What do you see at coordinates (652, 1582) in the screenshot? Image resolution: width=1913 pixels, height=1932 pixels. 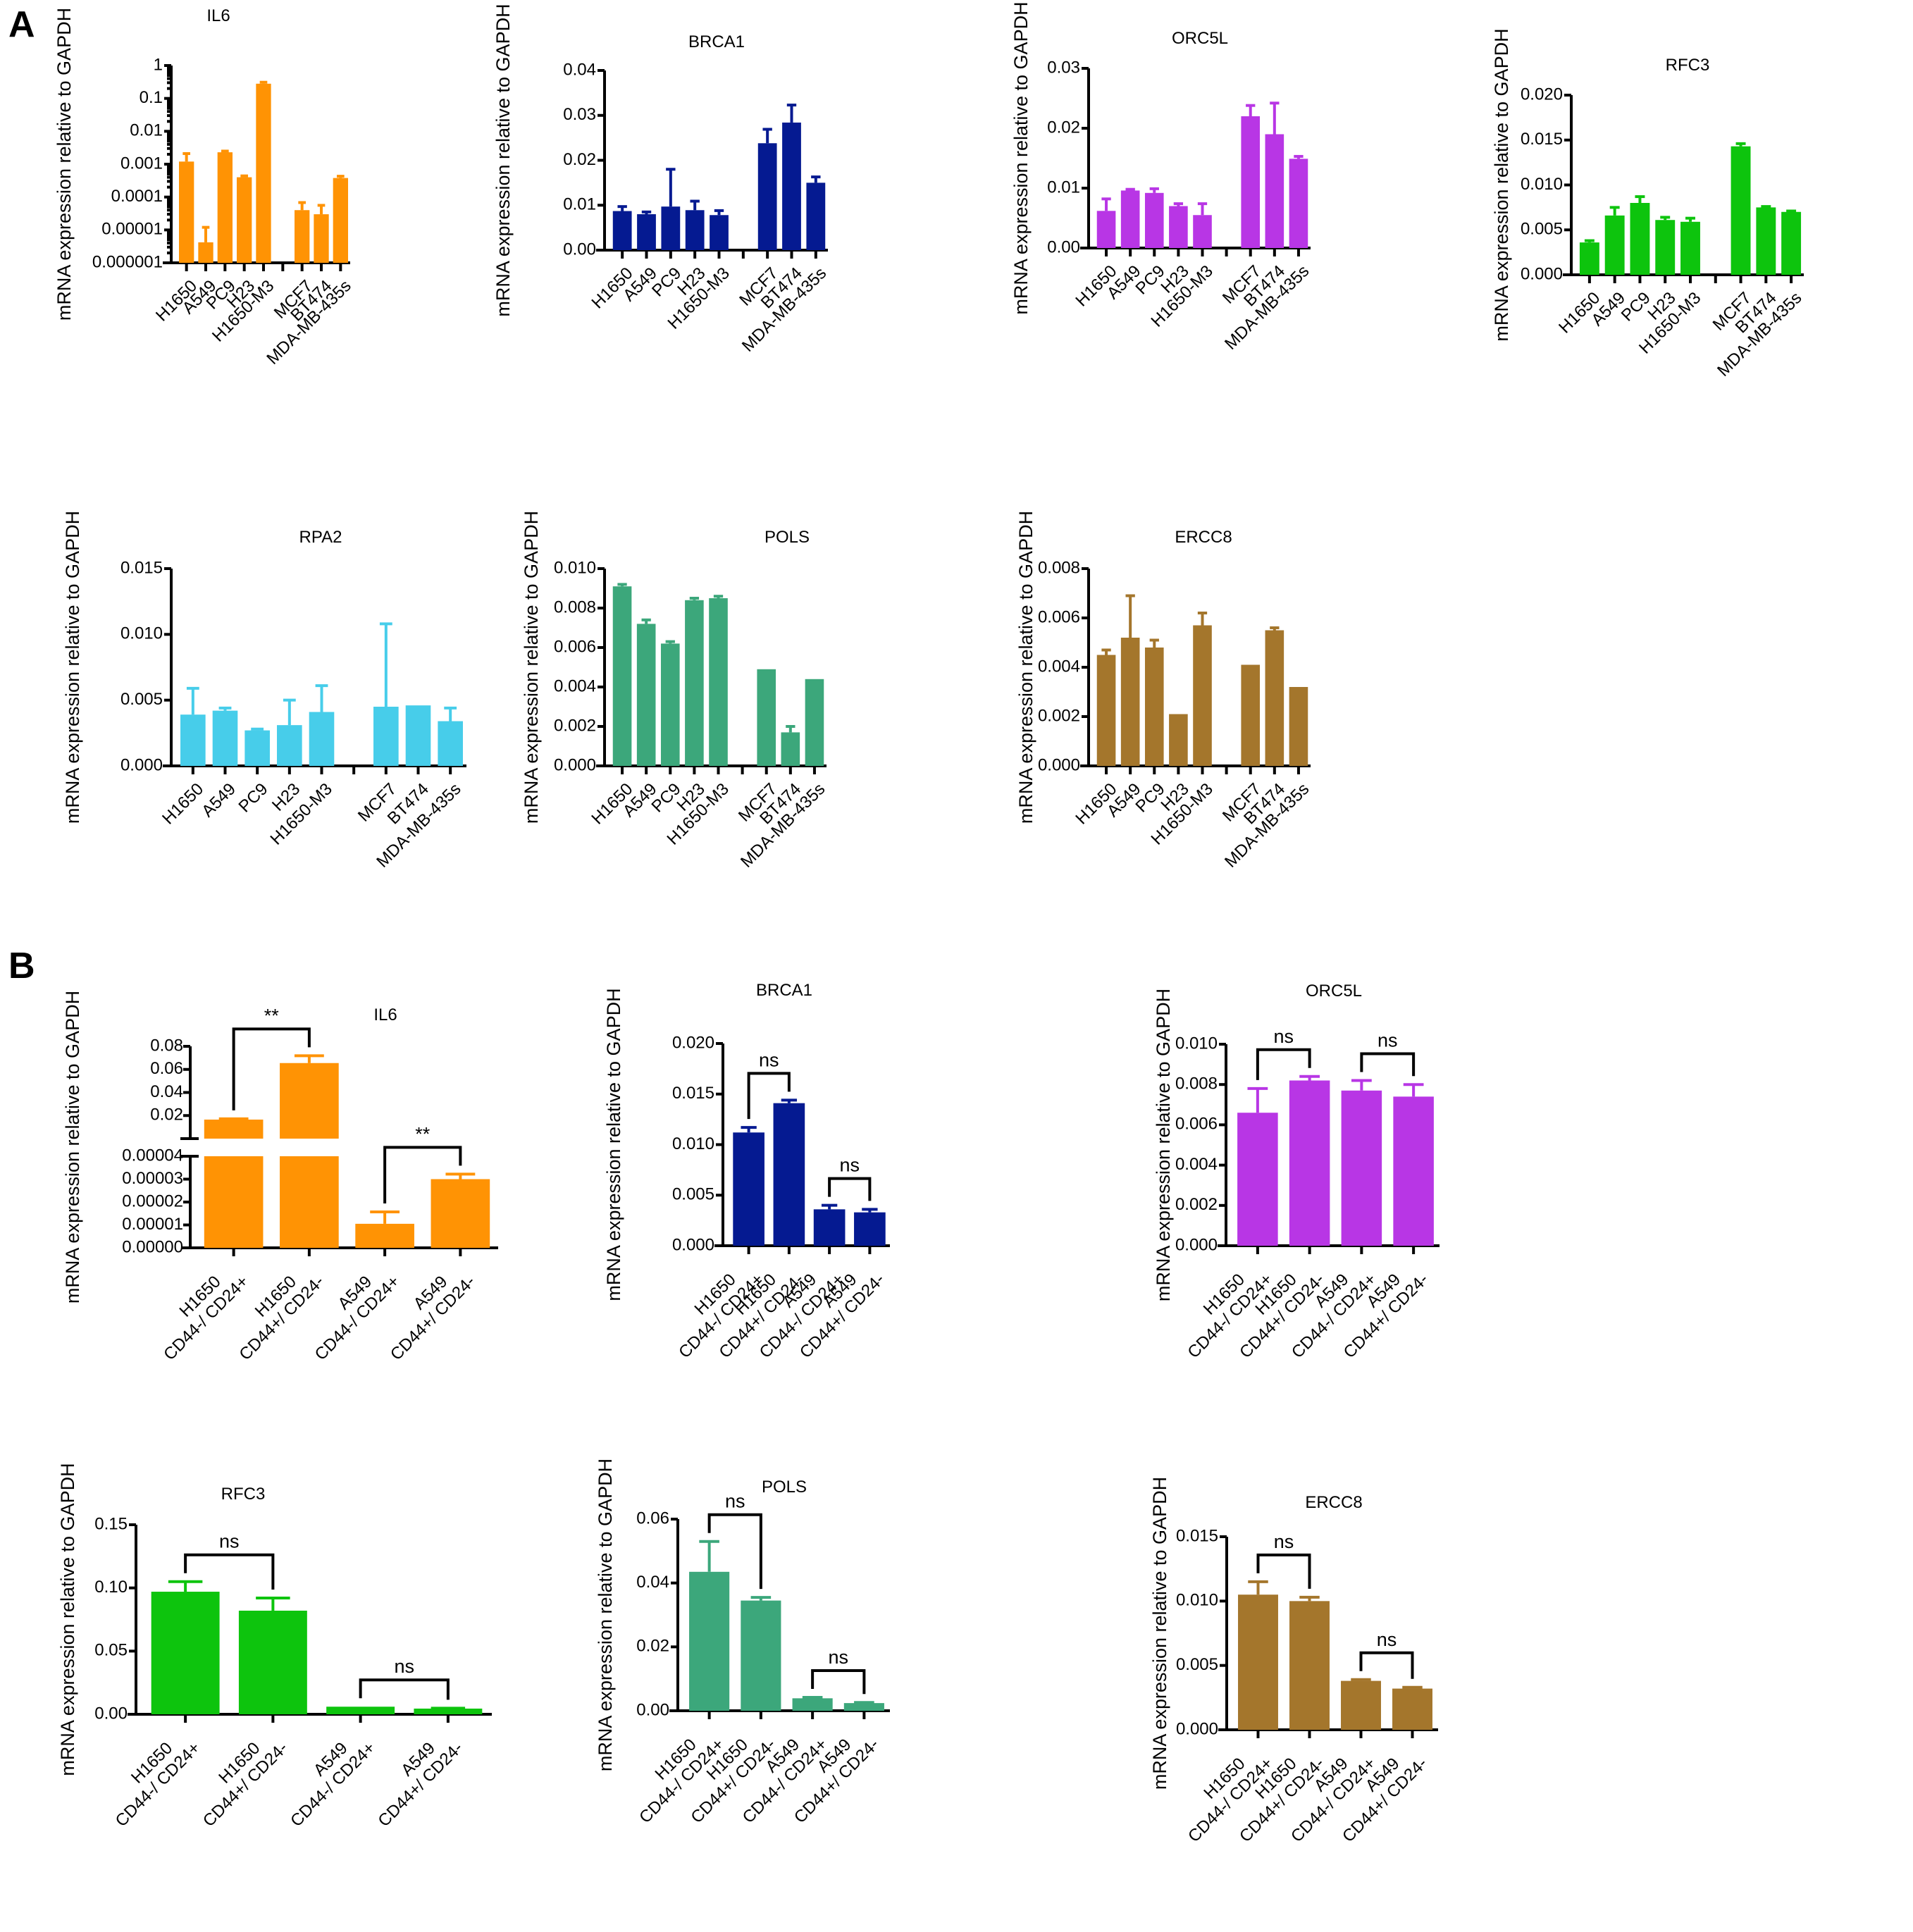 I see `y-tick-label: 0.04` at bounding box center [652, 1582].